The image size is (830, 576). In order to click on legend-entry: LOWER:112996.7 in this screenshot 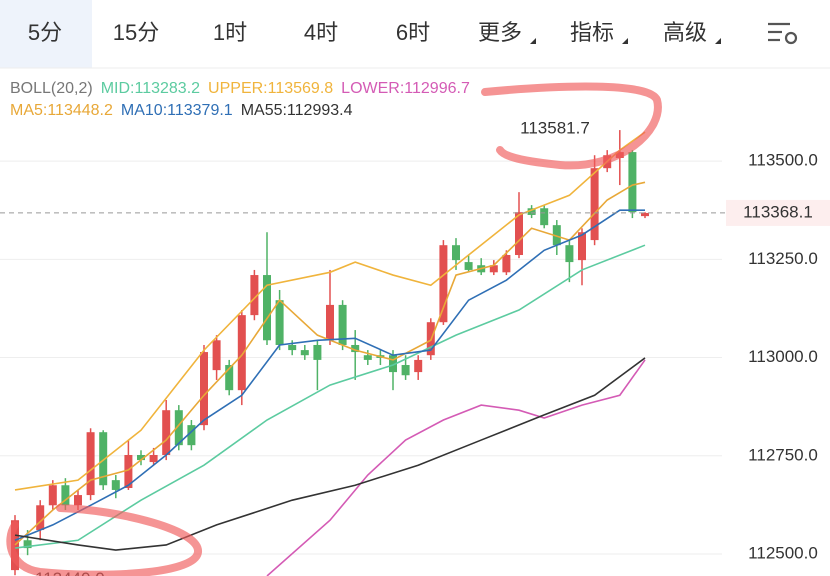, I will do `click(405, 88)`.